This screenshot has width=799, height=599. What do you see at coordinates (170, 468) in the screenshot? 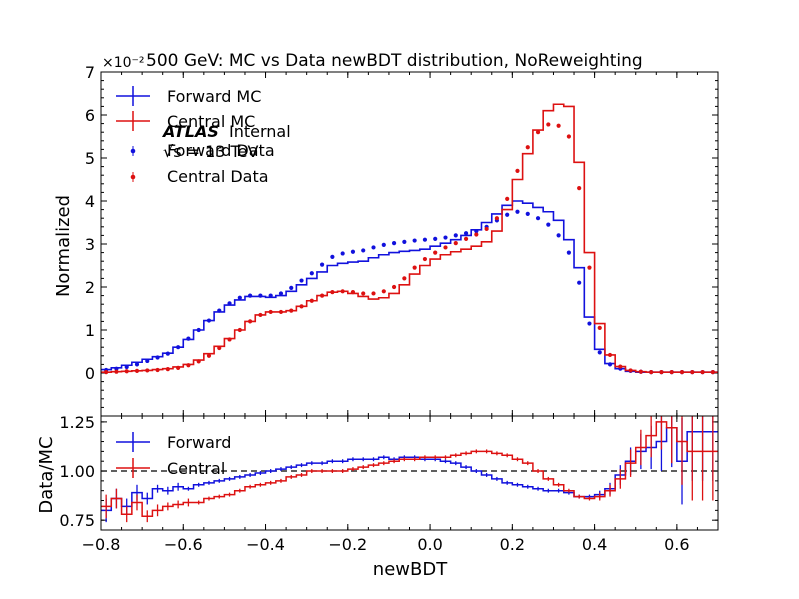
I see `legend-entry-central: Central` at bounding box center [170, 468].